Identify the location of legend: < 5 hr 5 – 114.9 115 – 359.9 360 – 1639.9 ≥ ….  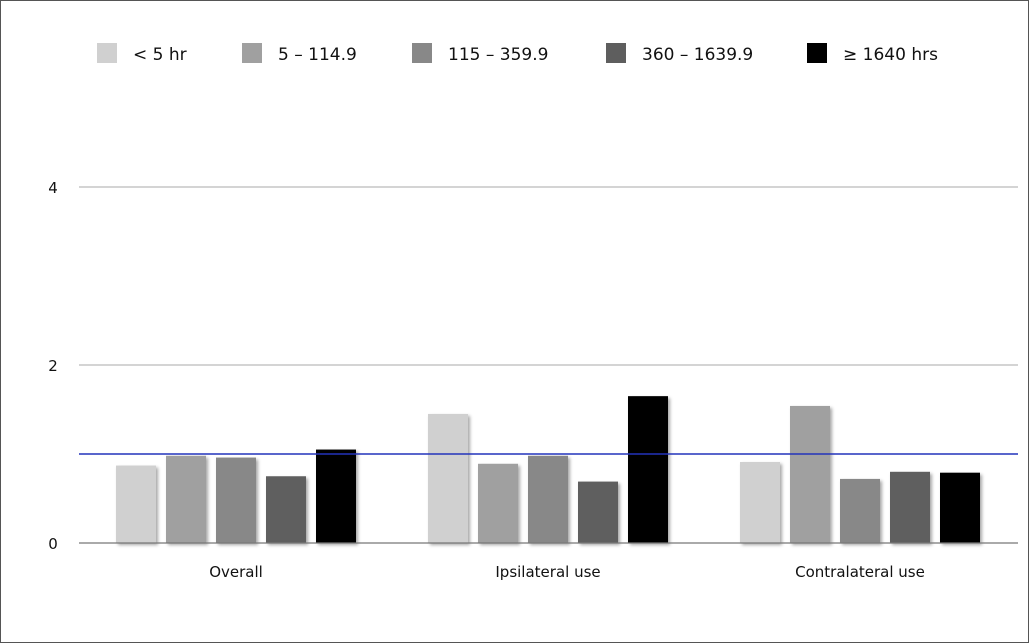
(517, 54).